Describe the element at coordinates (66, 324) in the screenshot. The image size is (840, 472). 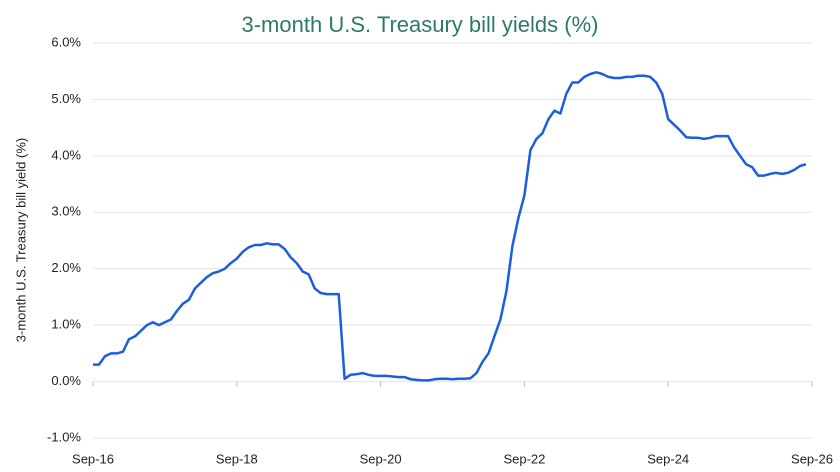
I see `y-tick-label: 1.0%` at that location.